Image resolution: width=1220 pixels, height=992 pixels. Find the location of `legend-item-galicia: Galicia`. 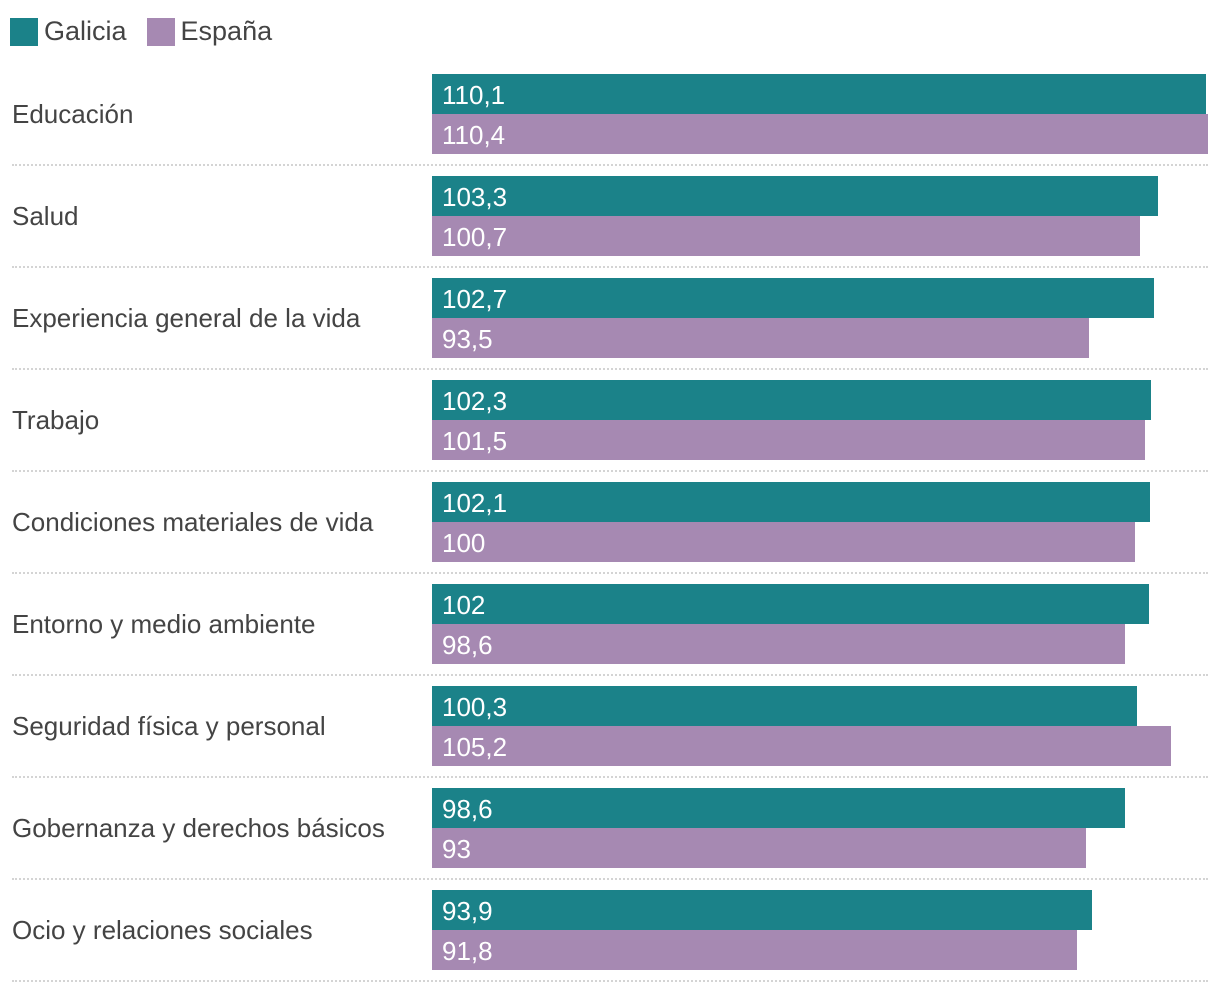

legend-item-galicia: Galicia is located at coordinates (68, 31).